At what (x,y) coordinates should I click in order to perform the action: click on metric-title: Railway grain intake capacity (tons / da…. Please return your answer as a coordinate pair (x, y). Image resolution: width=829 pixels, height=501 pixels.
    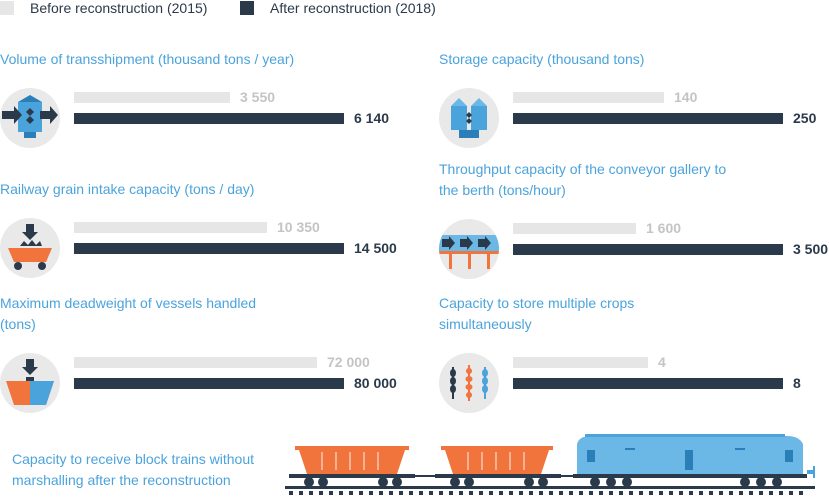
    Looking at the image, I should click on (127, 189).